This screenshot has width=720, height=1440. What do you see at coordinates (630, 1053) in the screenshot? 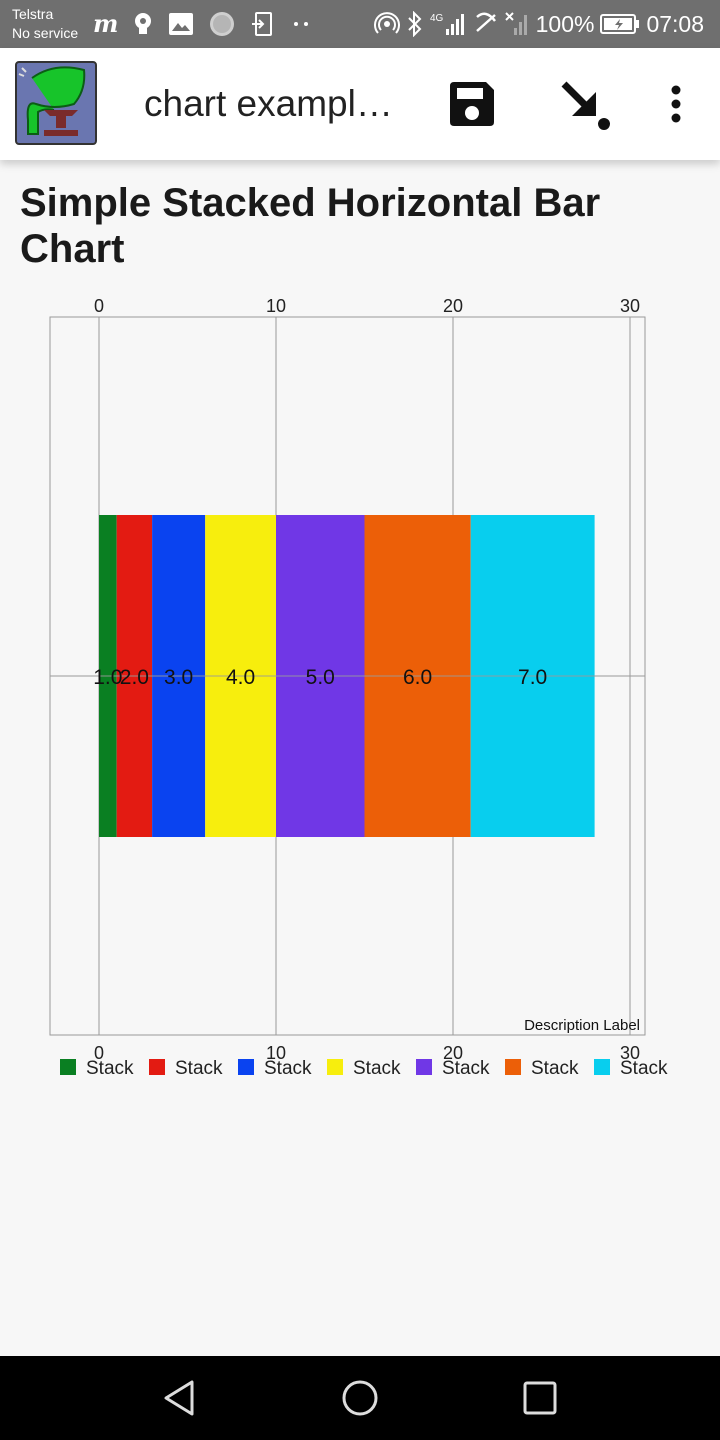
I see `x-tick-label-bottom: 30` at bounding box center [630, 1053].